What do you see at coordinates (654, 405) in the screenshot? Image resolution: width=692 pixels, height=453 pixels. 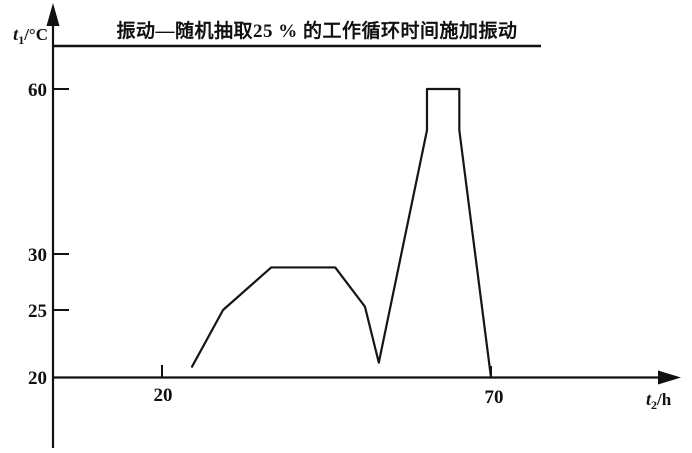 I see `x-axis-label-subscript: 2` at bounding box center [654, 405].